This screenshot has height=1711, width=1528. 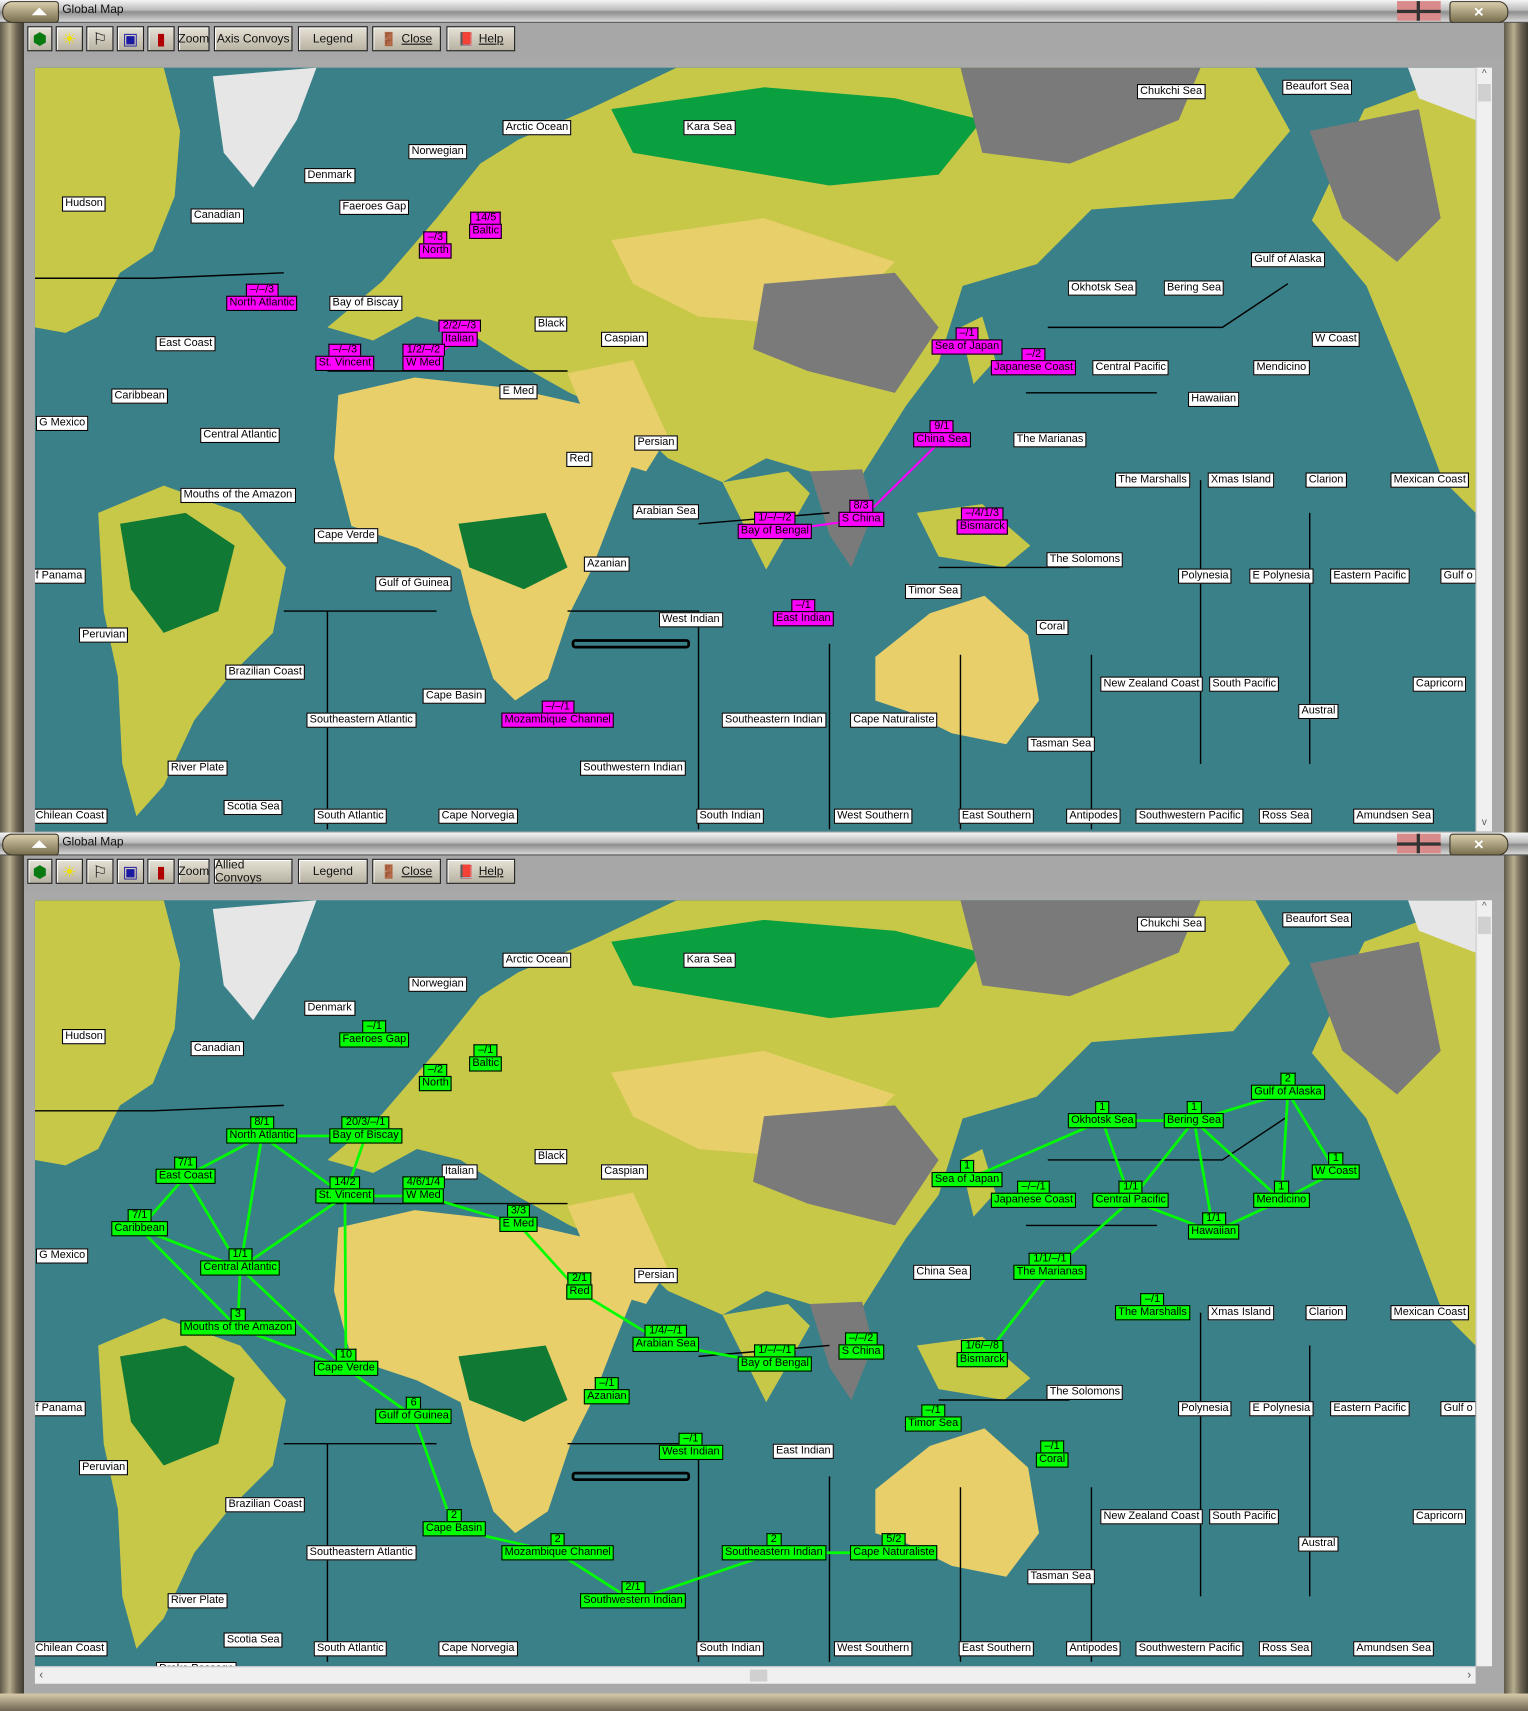 What do you see at coordinates (1281, 368) in the screenshot?
I see `sea-zone-mendicino: Mendicino` at bounding box center [1281, 368].